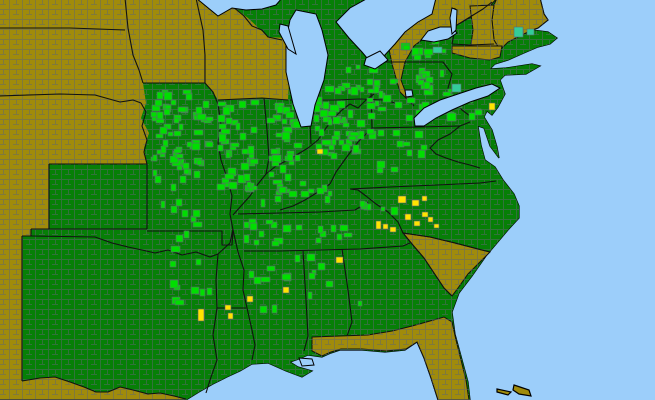 The image size is (655, 400). What do you see at coordinates (362, 204) in the screenshot?
I see `county-marker-nc-west` at bounding box center [362, 204].